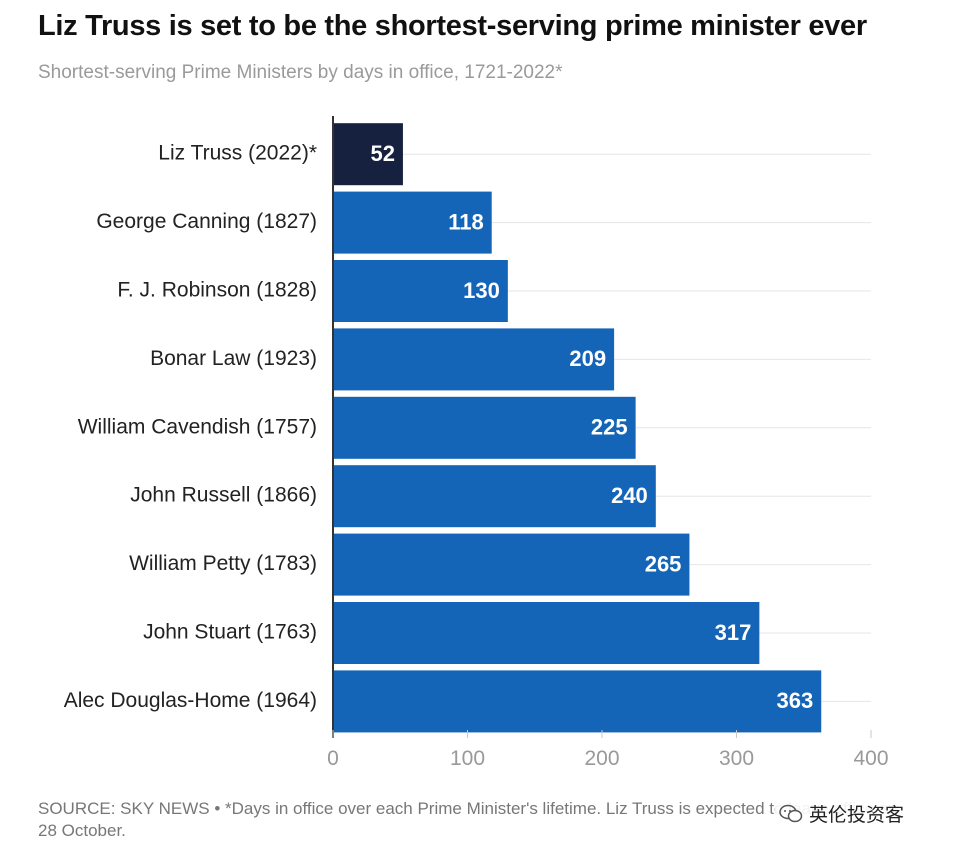 The image size is (953, 854). What do you see at coordinates (223, 495) in the screenshot?
I see `category-label: John Russell (1866)` at bounding box center [223, 495].